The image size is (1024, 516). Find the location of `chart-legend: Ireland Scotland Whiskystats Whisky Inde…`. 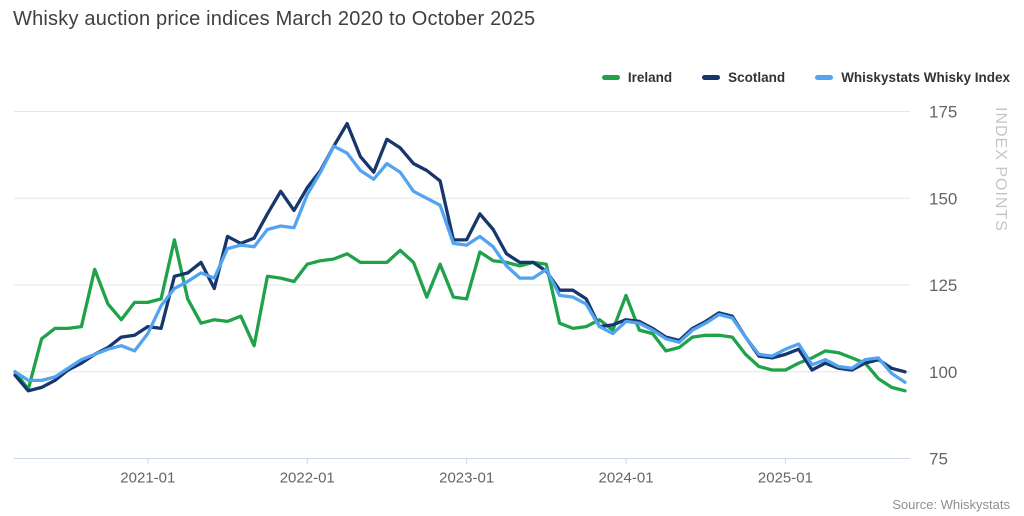

chart-legend: Ireland Scotland Whiskystats Whisky Inde… is located at coordinates (805, 77).